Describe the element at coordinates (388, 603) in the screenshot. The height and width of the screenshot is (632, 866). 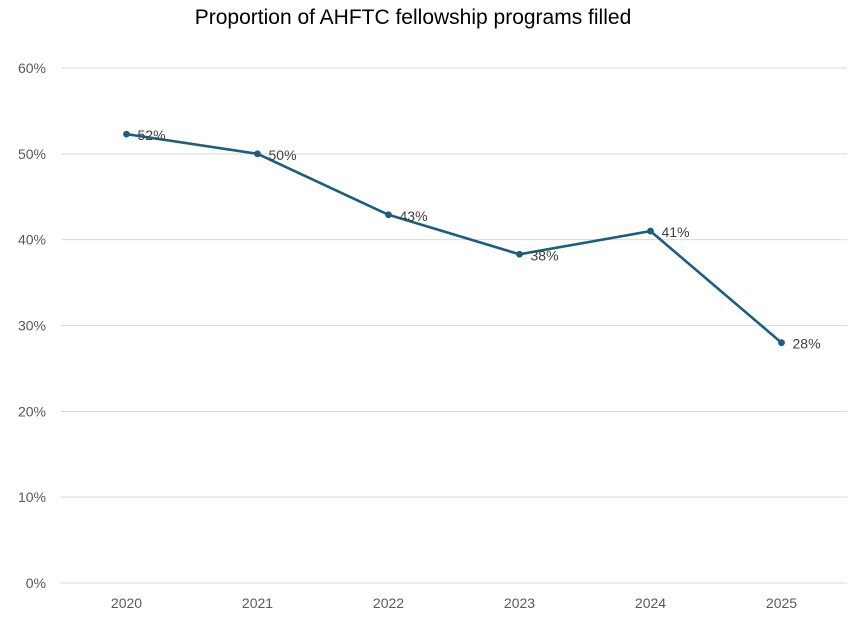
I see `x-tick-label: 2022` at that location.